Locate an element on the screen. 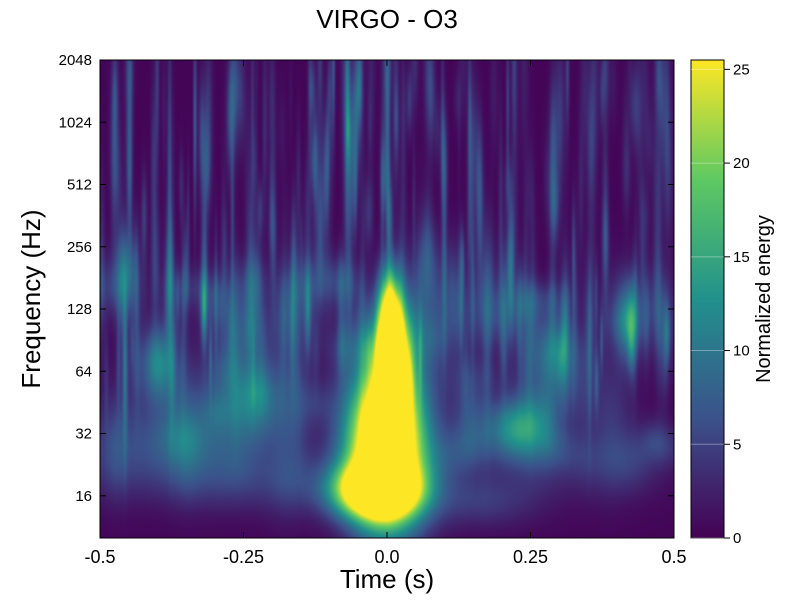 The height and width of the screenshot is (600, 800). y-tick-label: 64 is located at coordinates (83, 371).